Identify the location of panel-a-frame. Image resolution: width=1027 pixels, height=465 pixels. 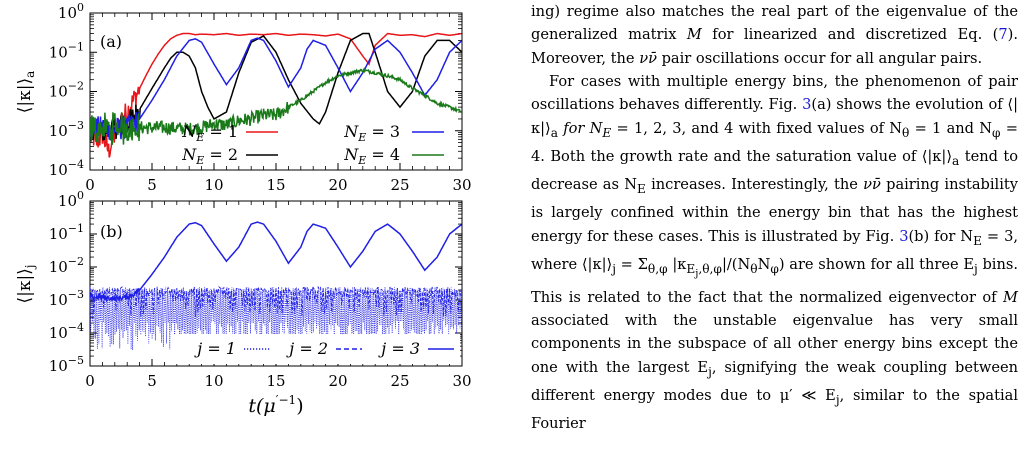
(276, 91).